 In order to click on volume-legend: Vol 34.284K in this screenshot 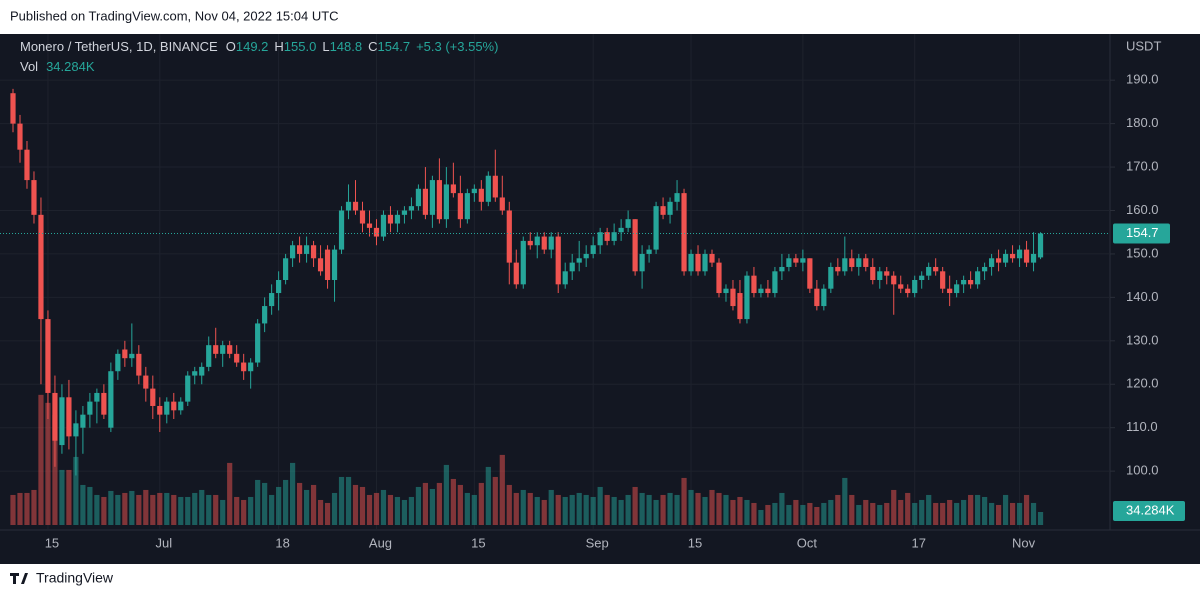, I will do `click(57, 66)`.